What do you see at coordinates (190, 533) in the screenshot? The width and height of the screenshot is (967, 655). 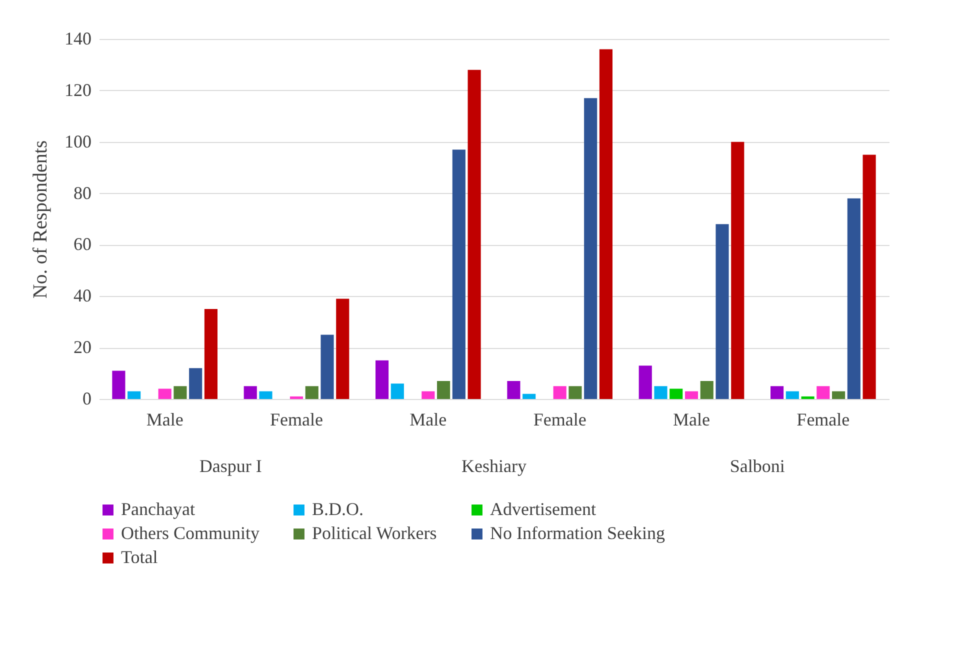 I see `legend-label: Others Community` at bounding box center [190, 533].